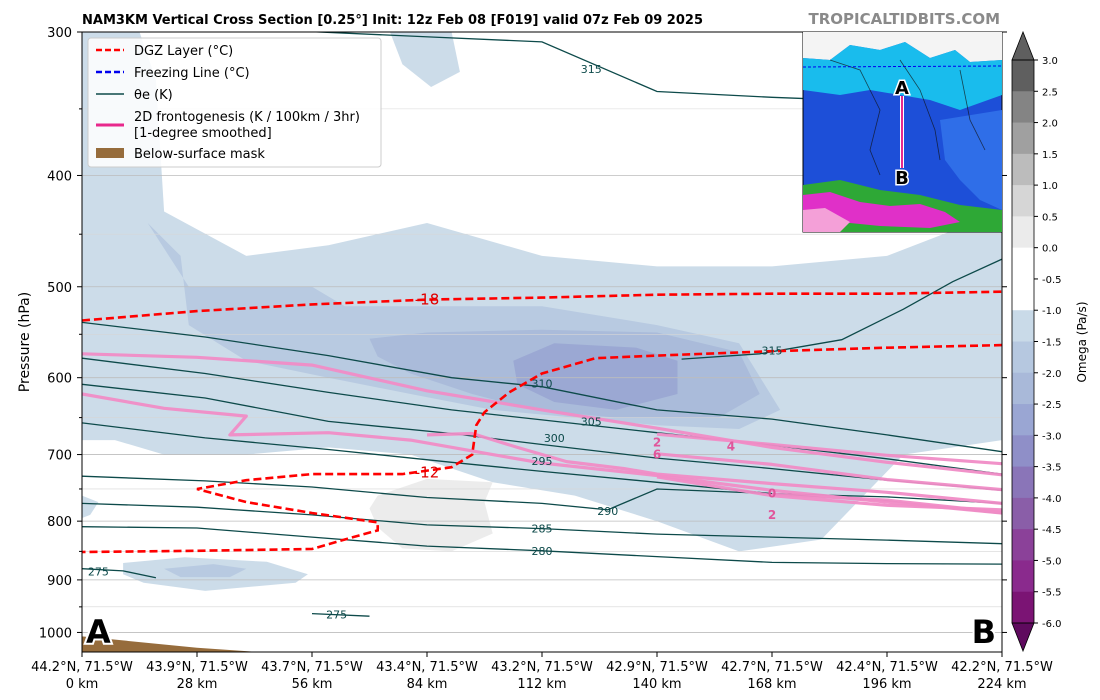  I want to click on colorbar-tick-label-18: -6.0, so click(1052, 624).